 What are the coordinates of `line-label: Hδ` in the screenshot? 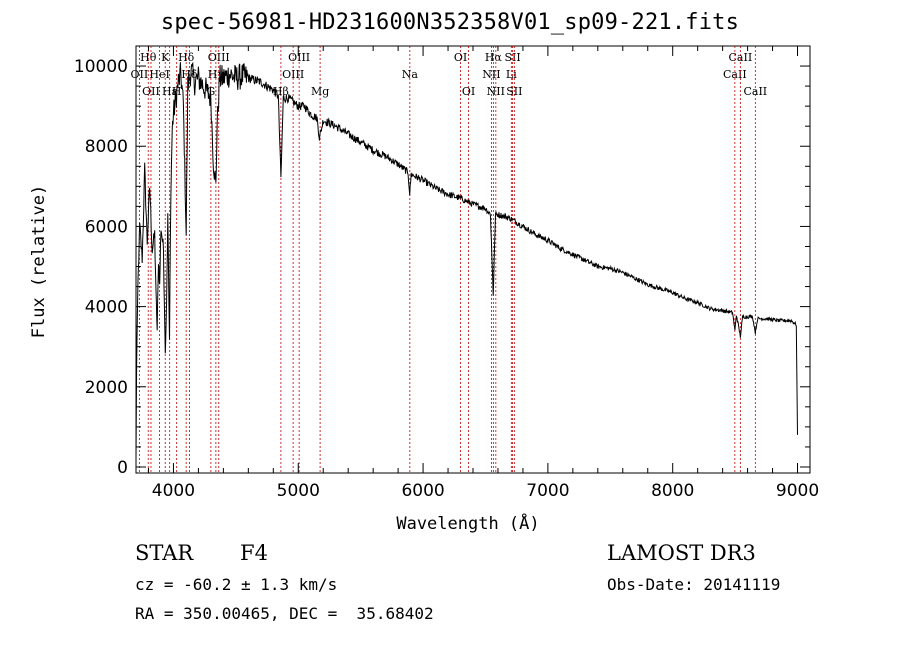 It's located at (186, 57).